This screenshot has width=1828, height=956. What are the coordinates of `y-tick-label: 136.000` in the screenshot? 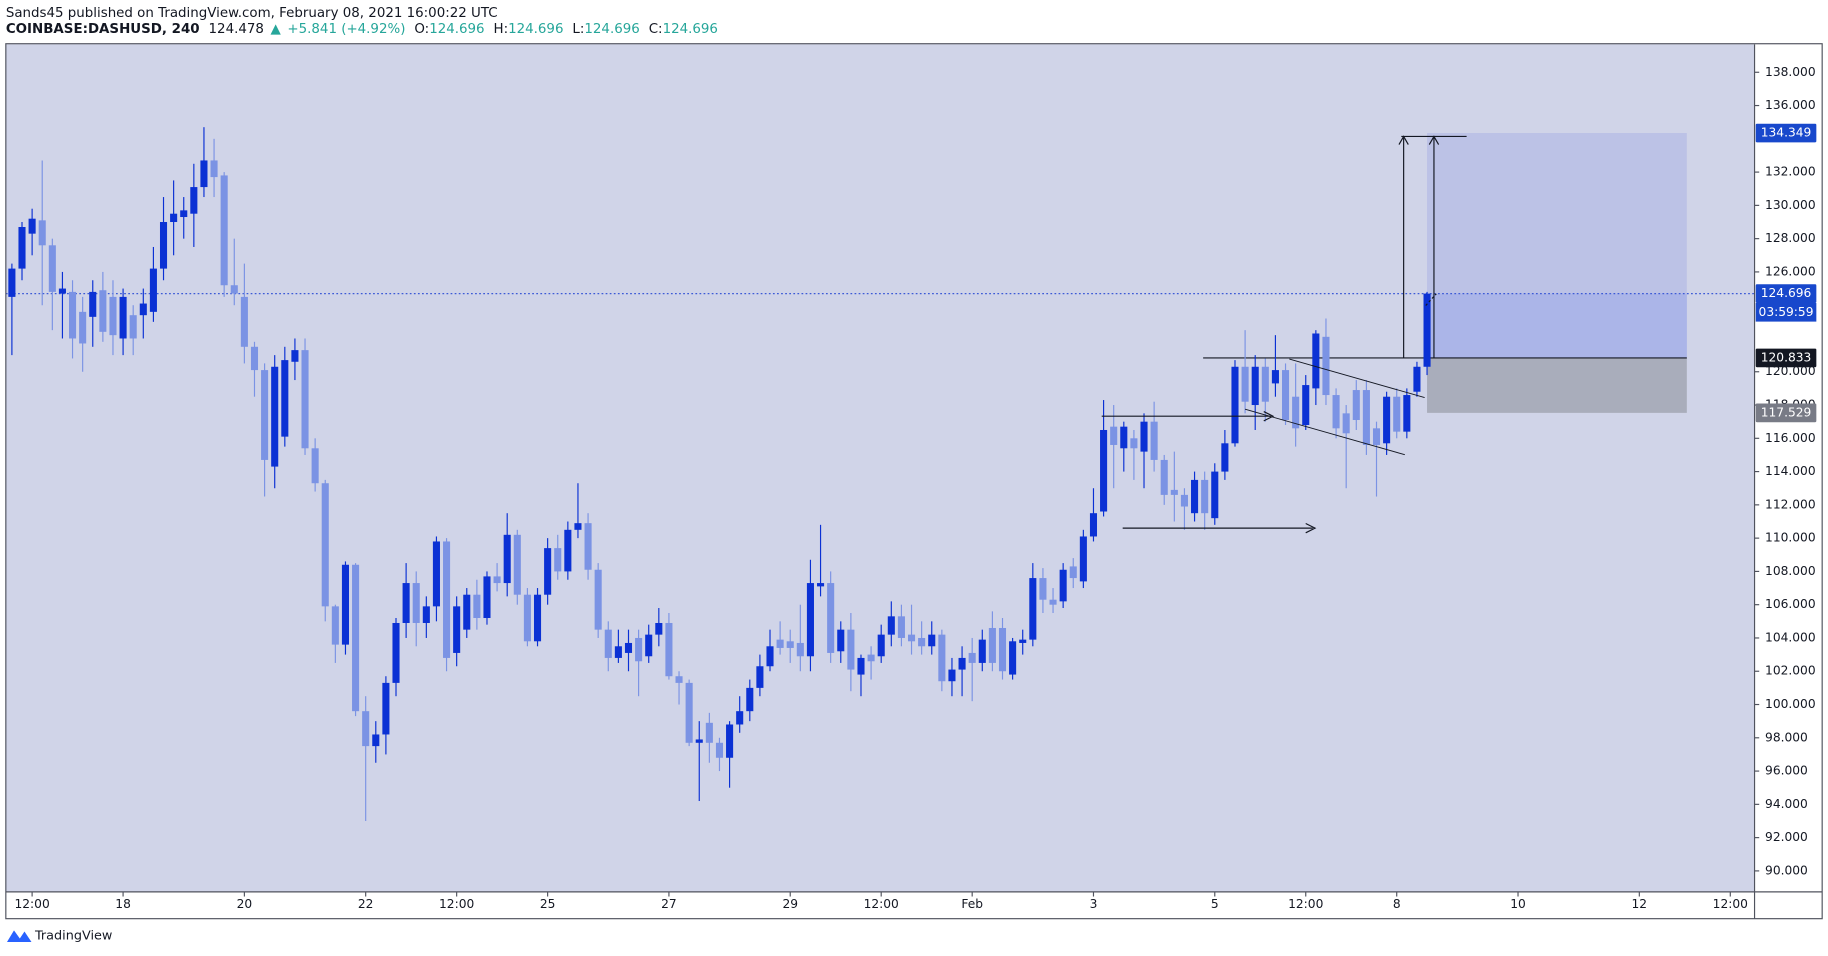 It's located at (1790, 105).